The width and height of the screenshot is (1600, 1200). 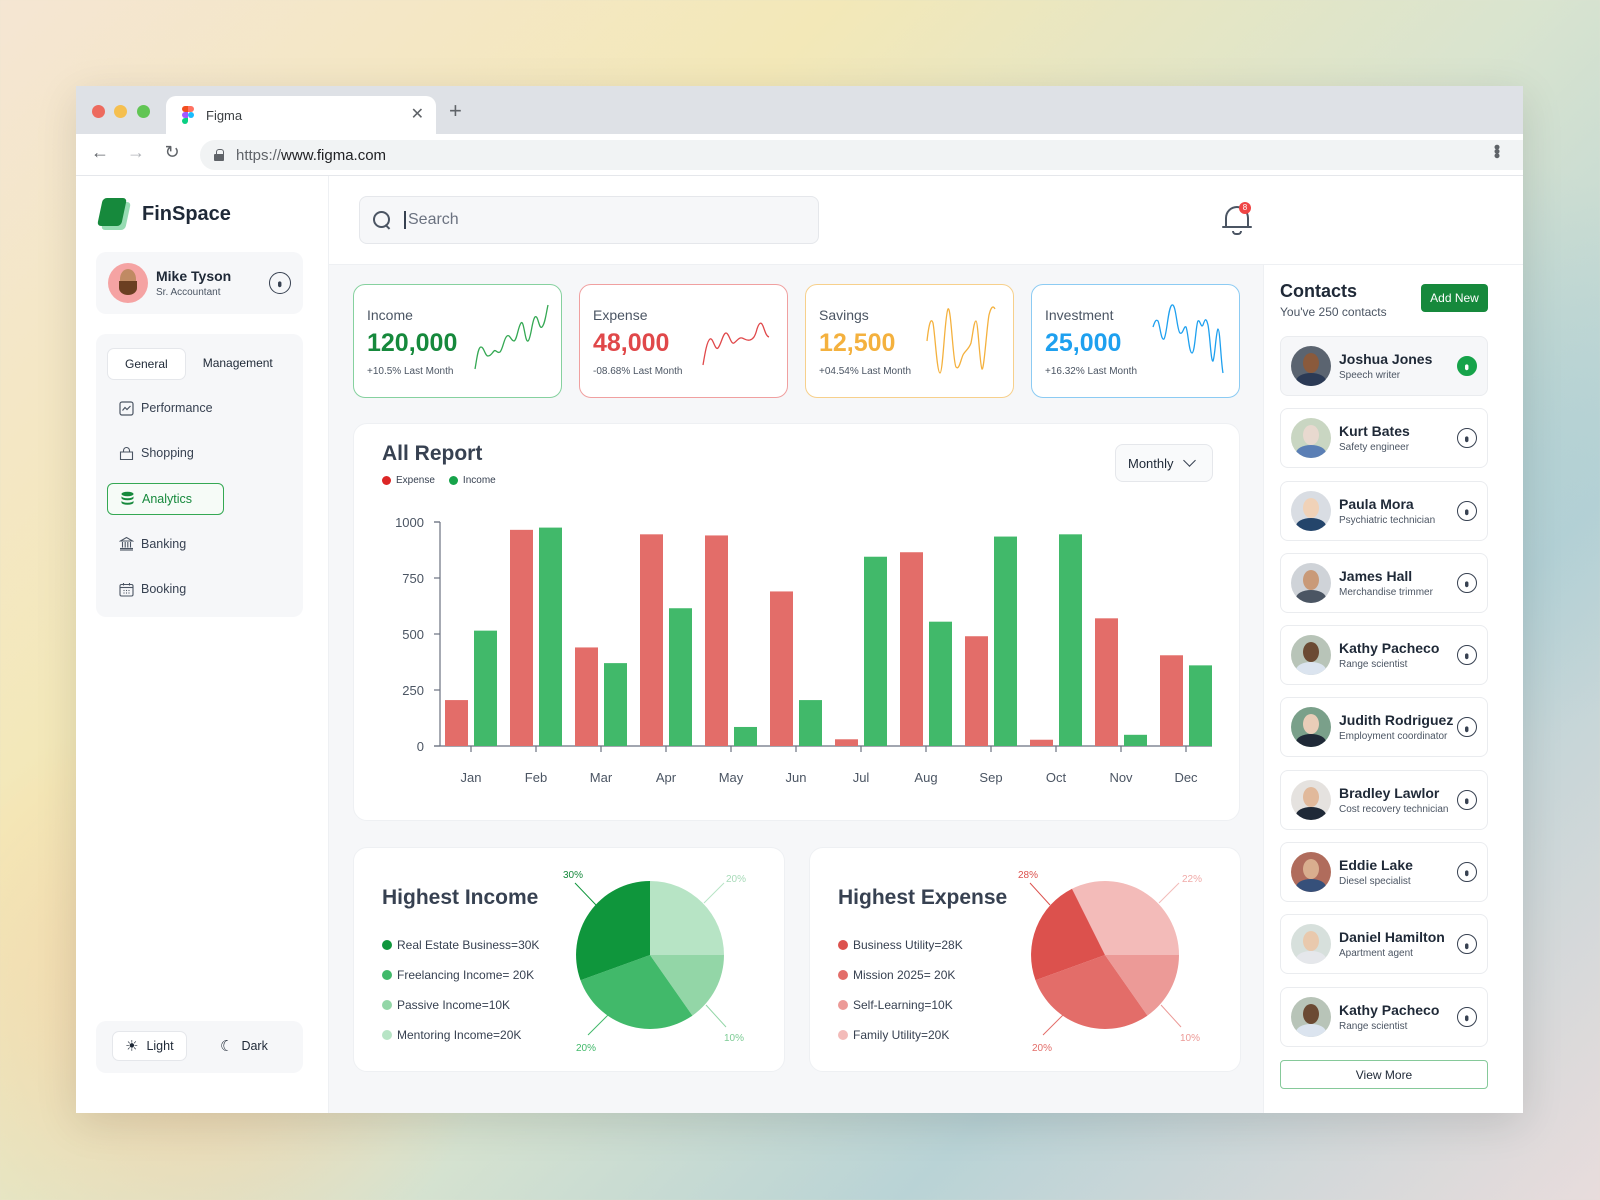 What do you see at coordinates (413, 634) in the screenshot?
I see `svg-text: 500` at bounding box center [413, 634].